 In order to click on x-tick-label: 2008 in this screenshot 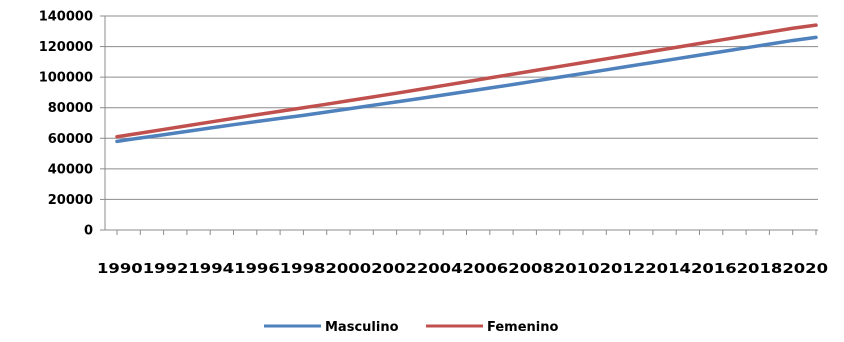, I will do `click(531, 269)`.